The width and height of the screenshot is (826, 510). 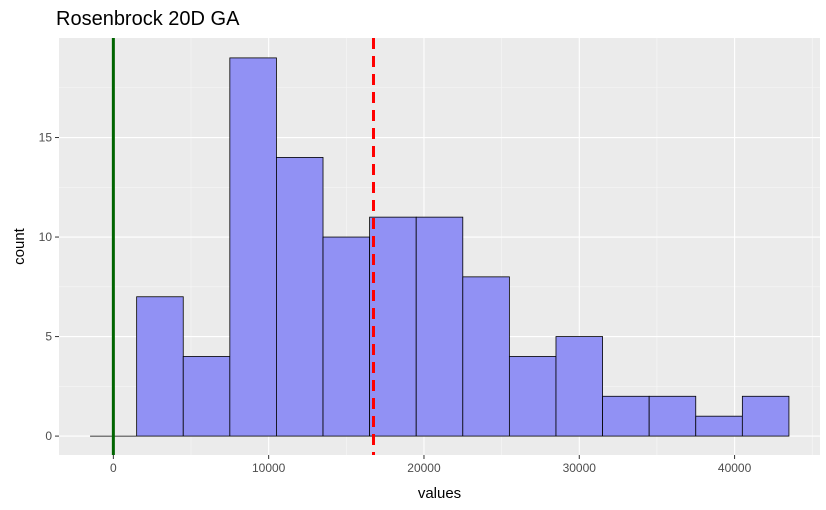 I want to click on y-tick-label: 10, so click(x=46, y=237).